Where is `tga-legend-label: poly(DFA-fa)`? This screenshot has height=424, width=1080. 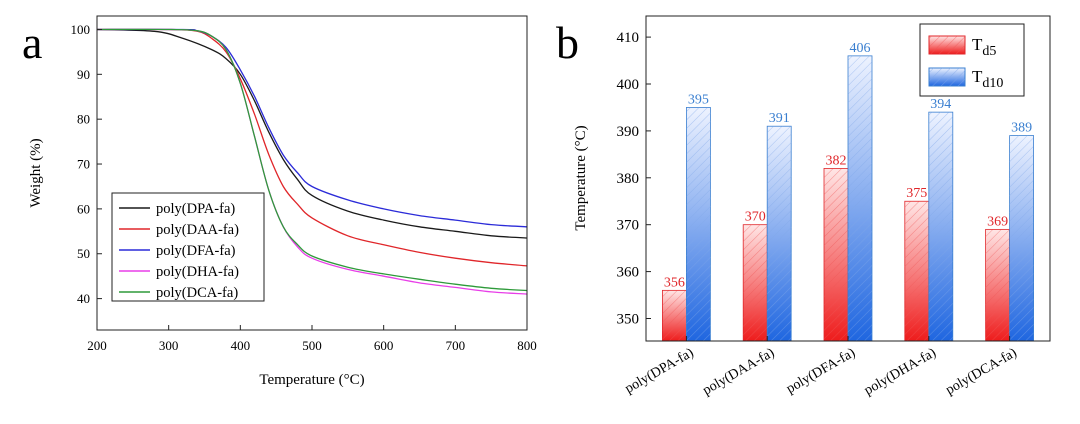 tga-legend-label: poly(DFA-fa) is located at coordinates (196, 251).